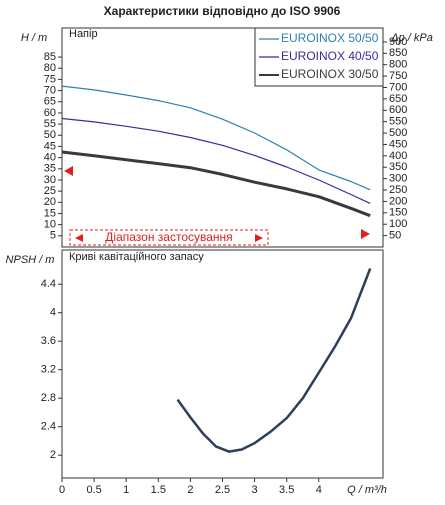 This screenshot has width=445, height=505. Describe the element at coordinates (398, 213) in the screenshot. I see `y2-tick-label: 150` at that location.